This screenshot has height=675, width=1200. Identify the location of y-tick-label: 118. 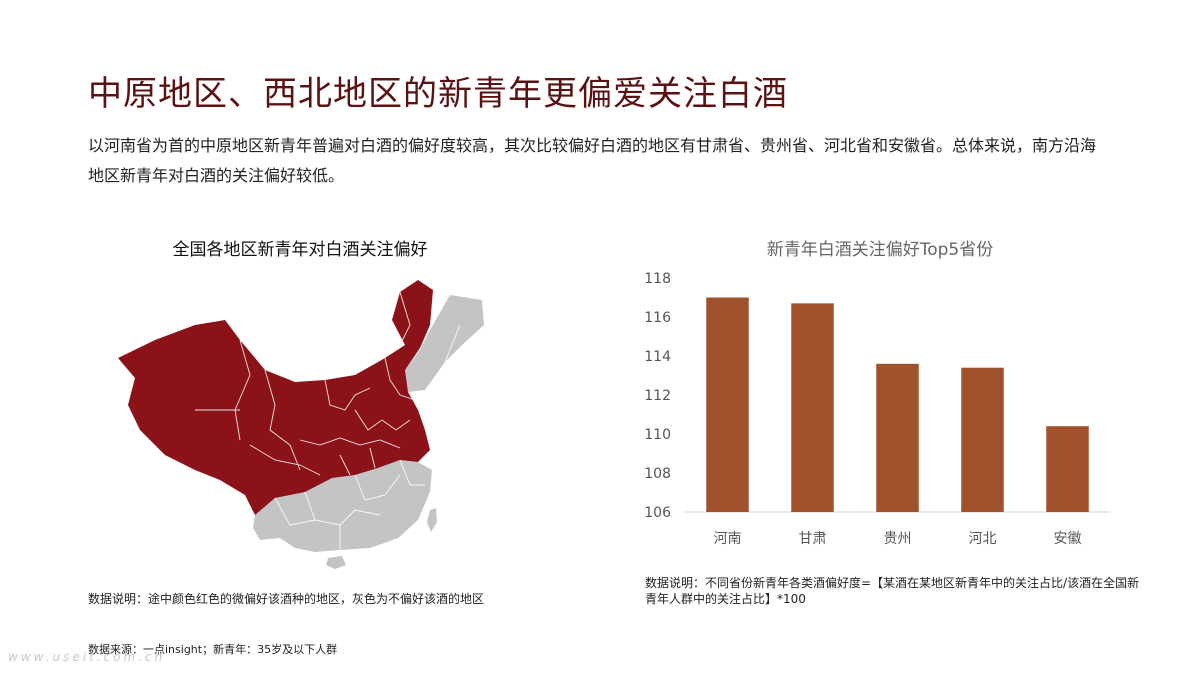
(657, 279).